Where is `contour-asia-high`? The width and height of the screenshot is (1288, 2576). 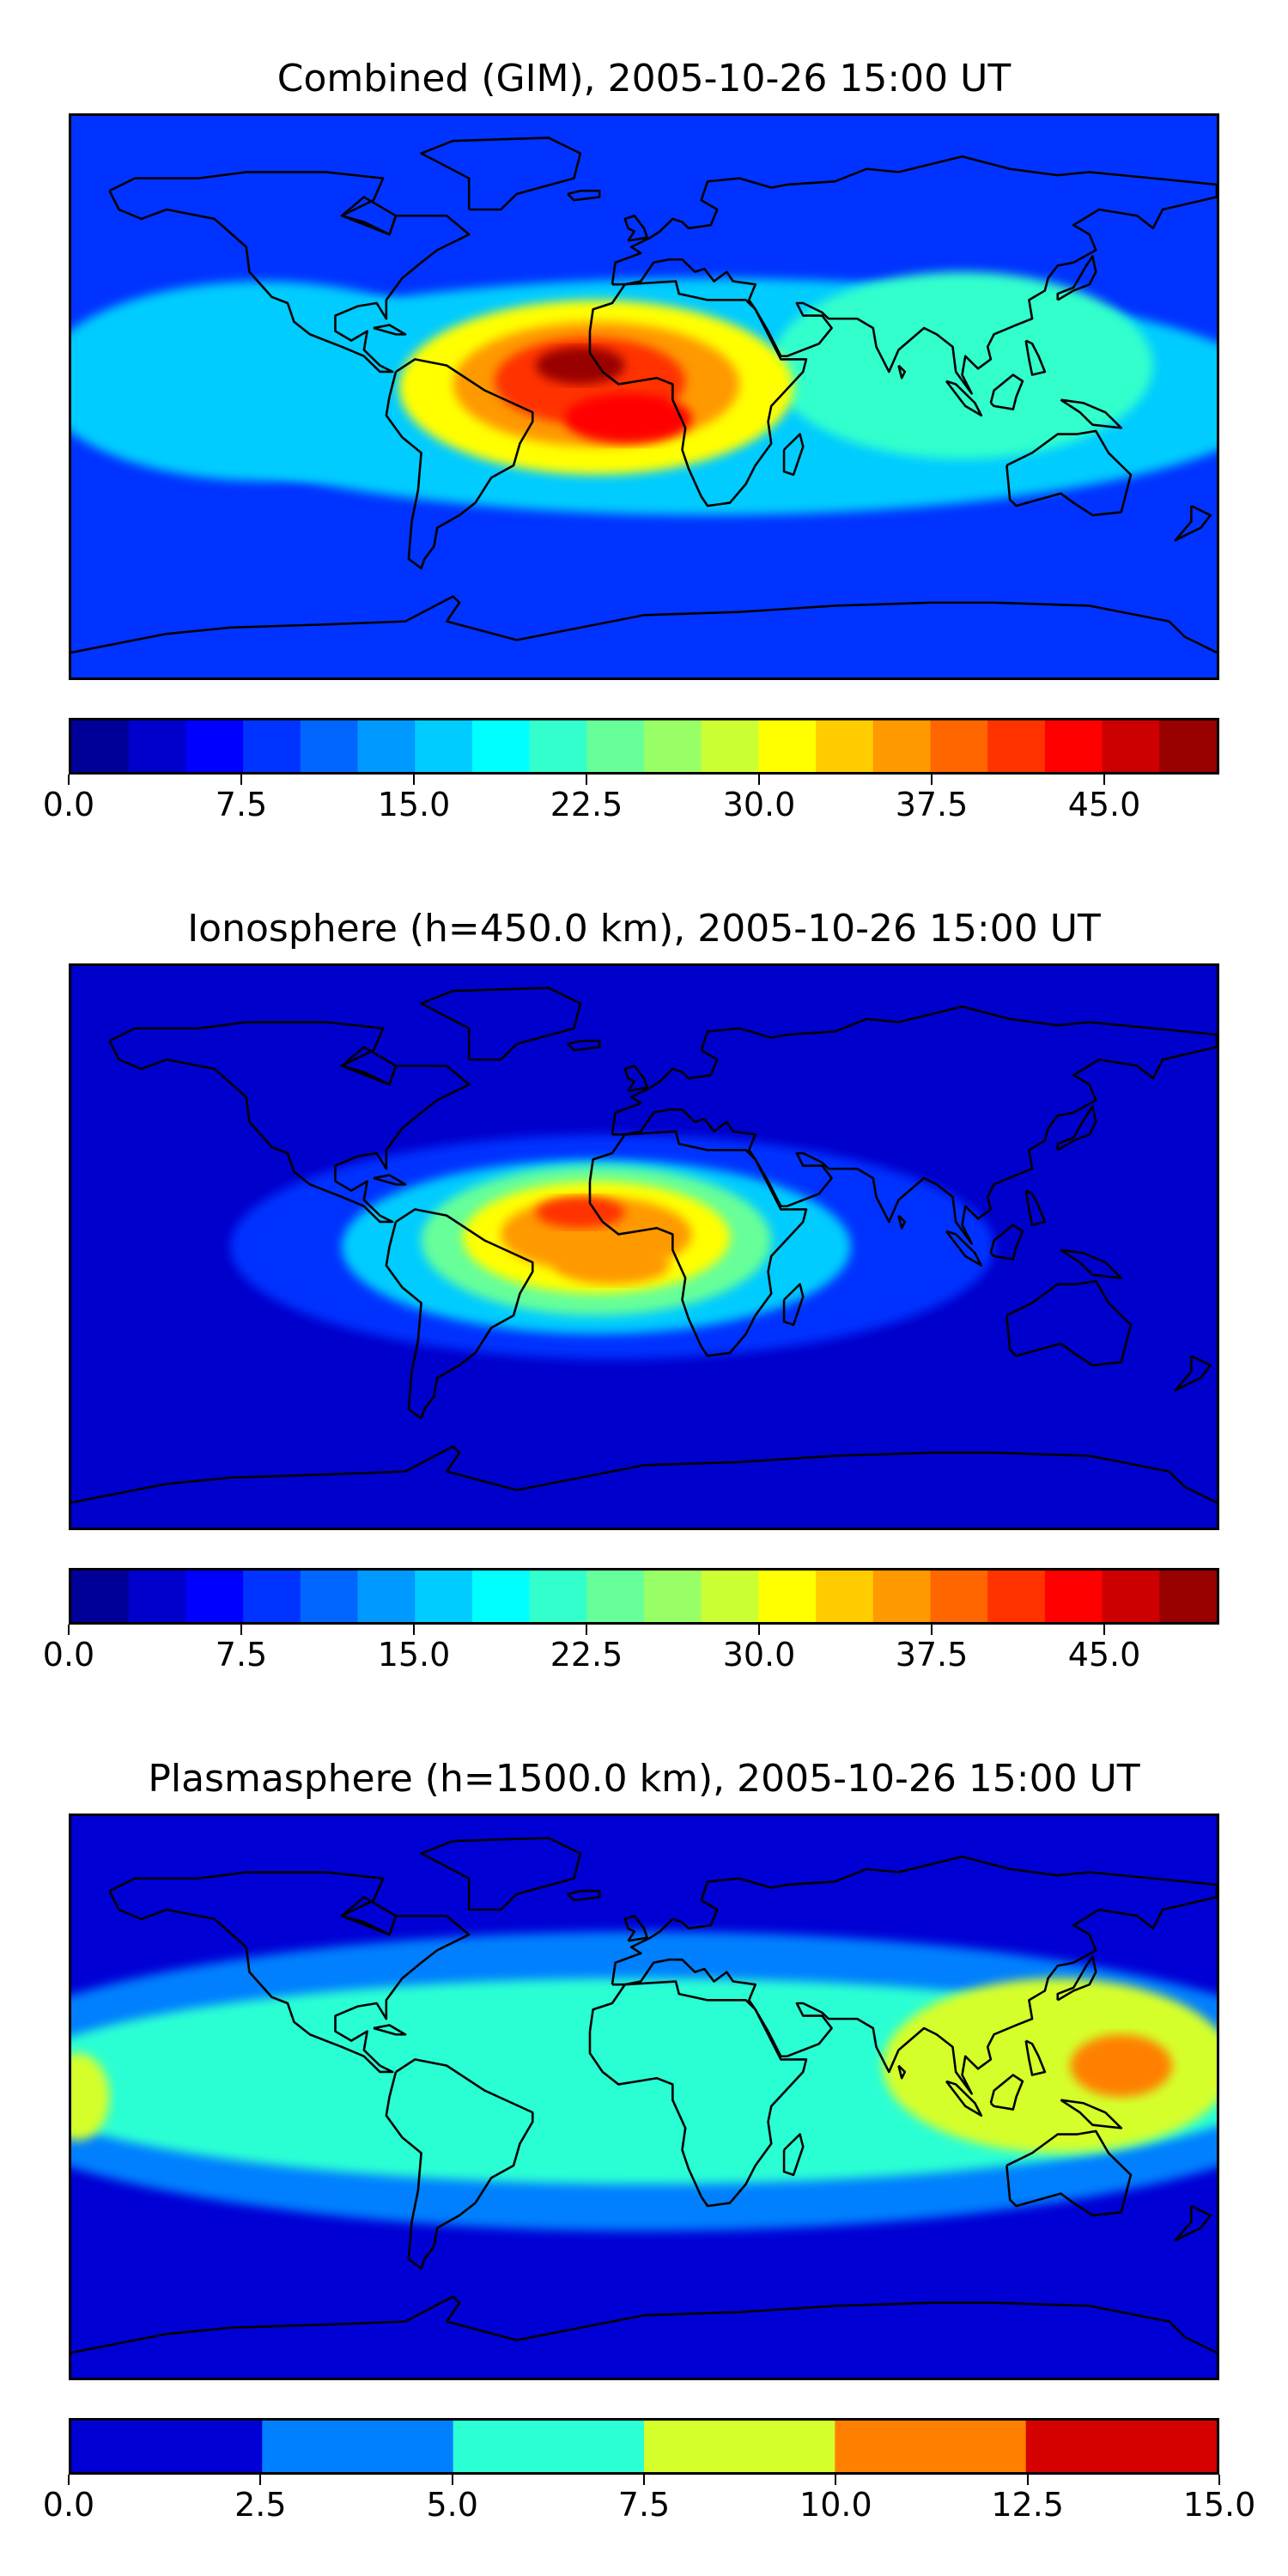 contour-asia-high is located at coordinates (1049, 2066).